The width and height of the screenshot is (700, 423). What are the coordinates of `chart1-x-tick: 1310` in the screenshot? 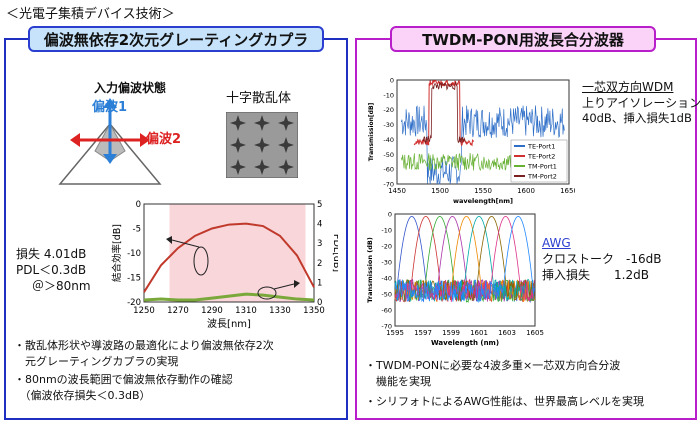 It's located at (246, 311).